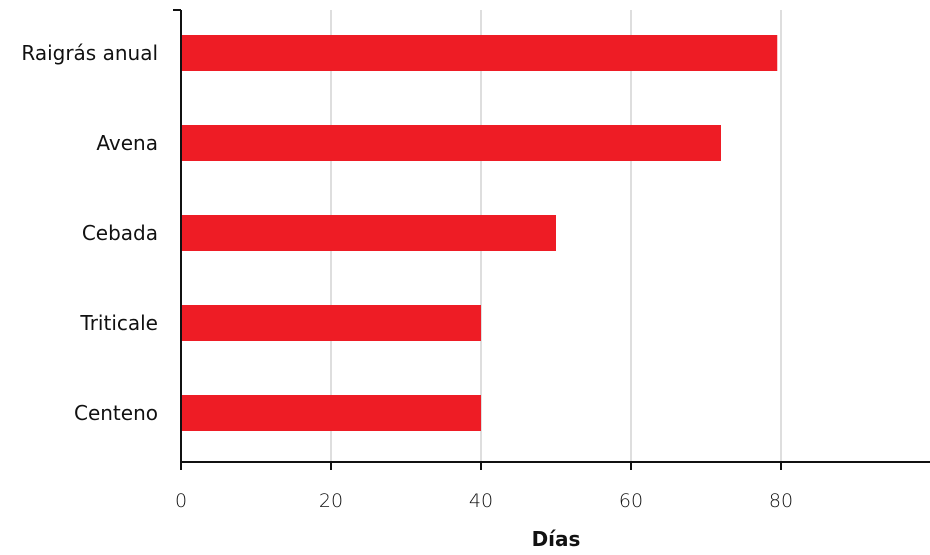  What do you see at coordinates (118, 323) in the screenshot?
I see `category-label: Triticale` at bounding box center [118, 323].